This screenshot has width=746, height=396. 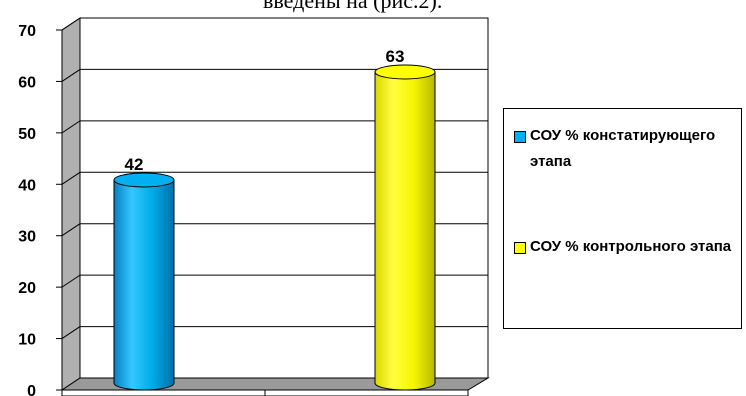 What do you see at coordinates (27, 134) in the screenshot?
I see `y-tick-label: 50` at bounding box center [27, 134].